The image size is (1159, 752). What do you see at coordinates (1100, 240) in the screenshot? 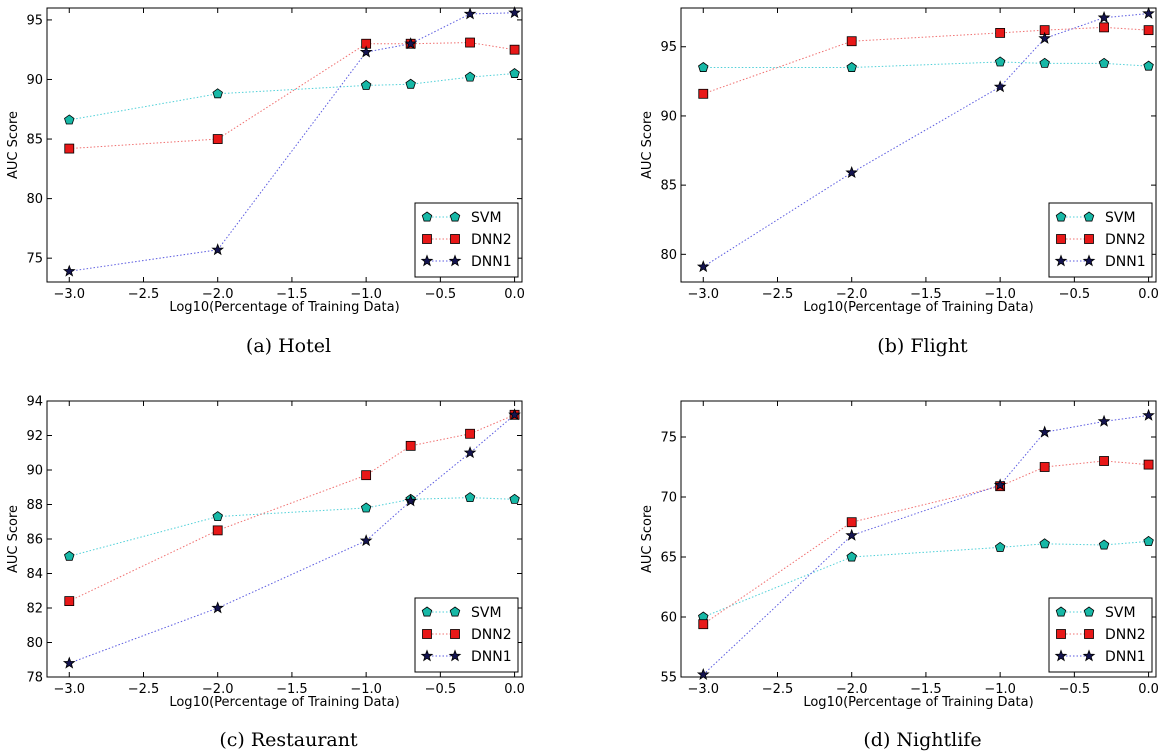
I see `legend-box` at bounding box center [1100, 240].